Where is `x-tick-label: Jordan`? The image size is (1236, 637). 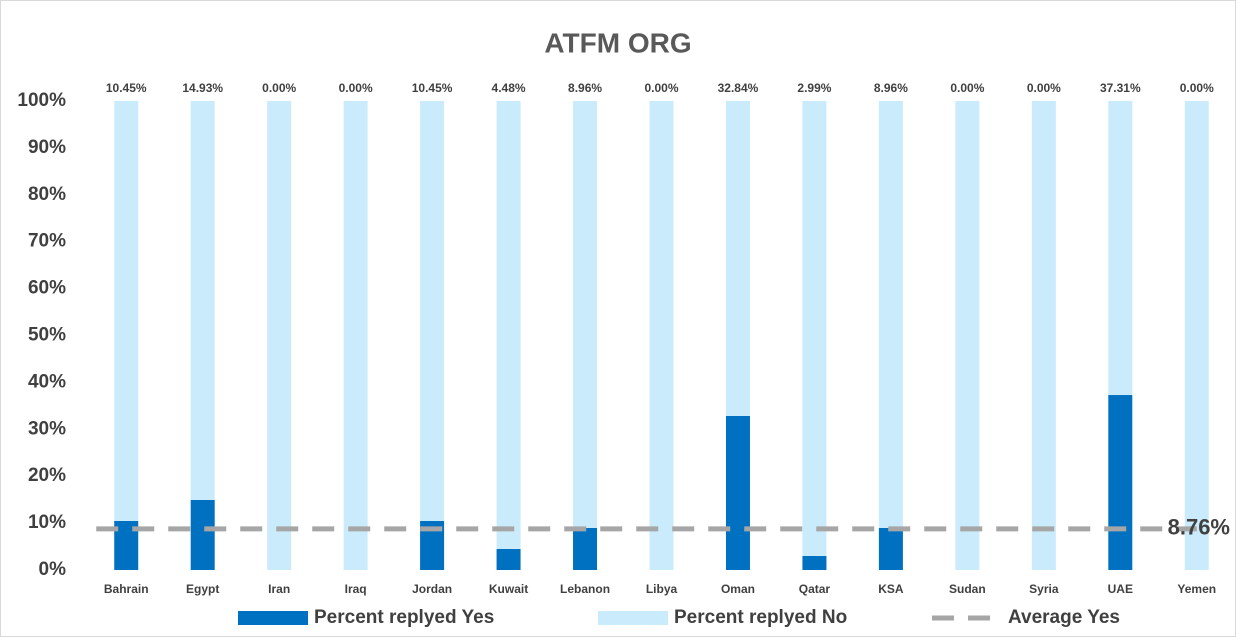 x-tick-label: Jordan is located at coordinates (432, 589).